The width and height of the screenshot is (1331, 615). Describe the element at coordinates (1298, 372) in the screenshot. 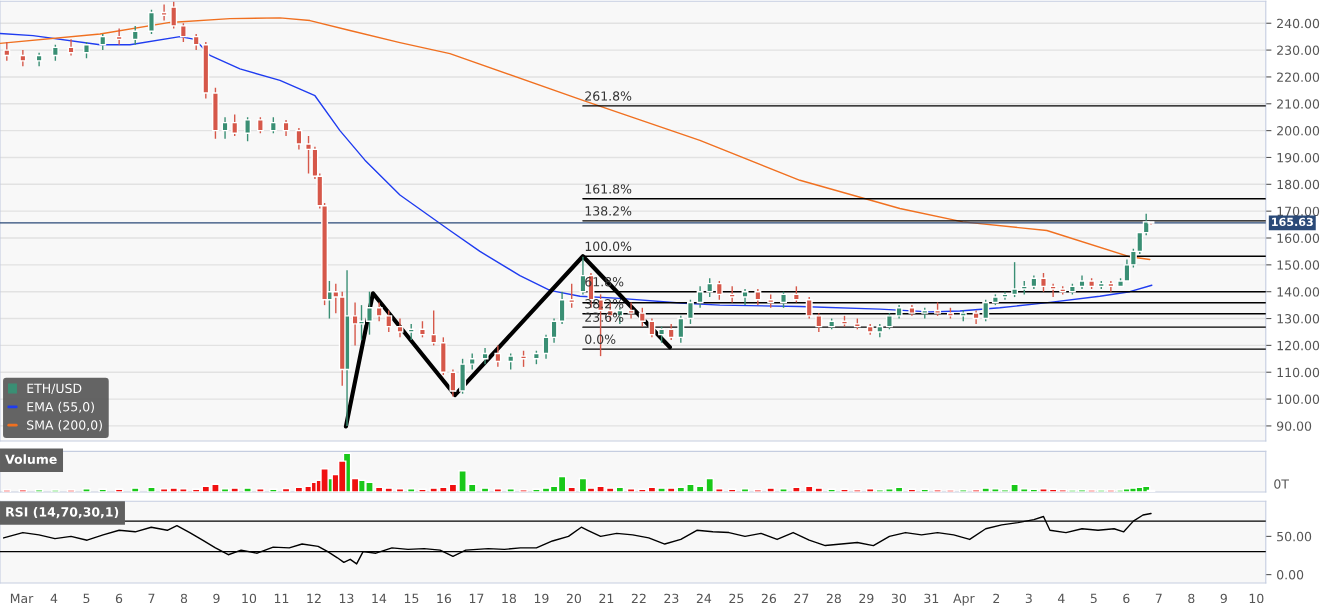

I see `y-tick-label: 110.00` at that location.